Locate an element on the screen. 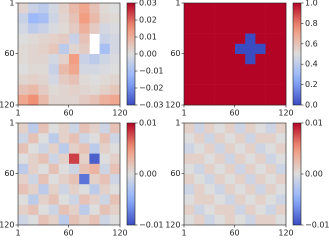 The height and width of the screenshot is (242, 329). y-tick-label: 1 is located at coordinates (177, 4).